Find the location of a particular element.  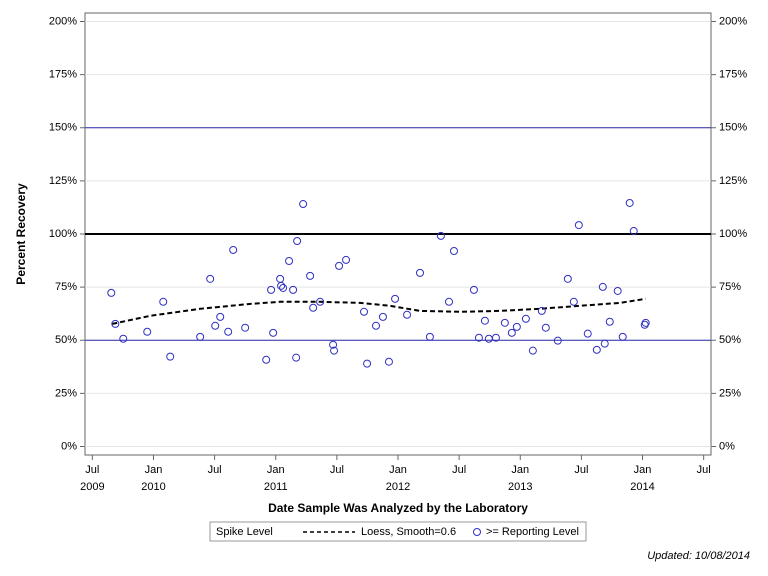

y-tick-label: 25% is located at coordinates (66, 393).